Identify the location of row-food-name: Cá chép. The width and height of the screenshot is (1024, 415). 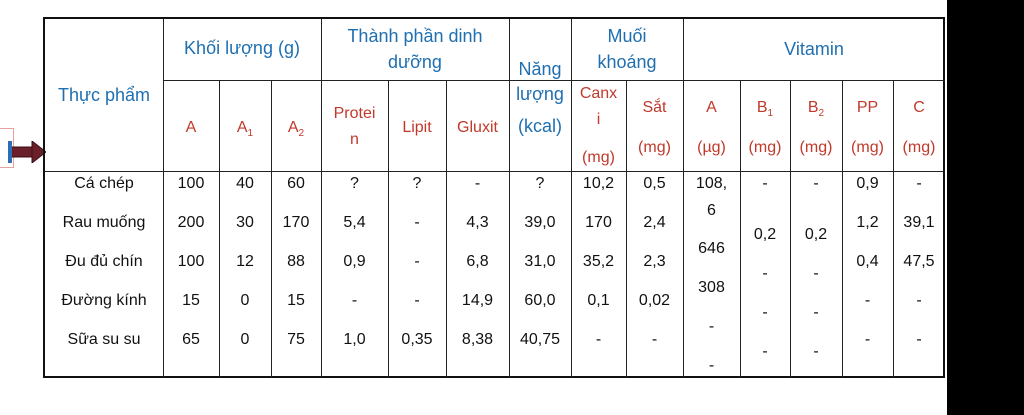
(104, 183).